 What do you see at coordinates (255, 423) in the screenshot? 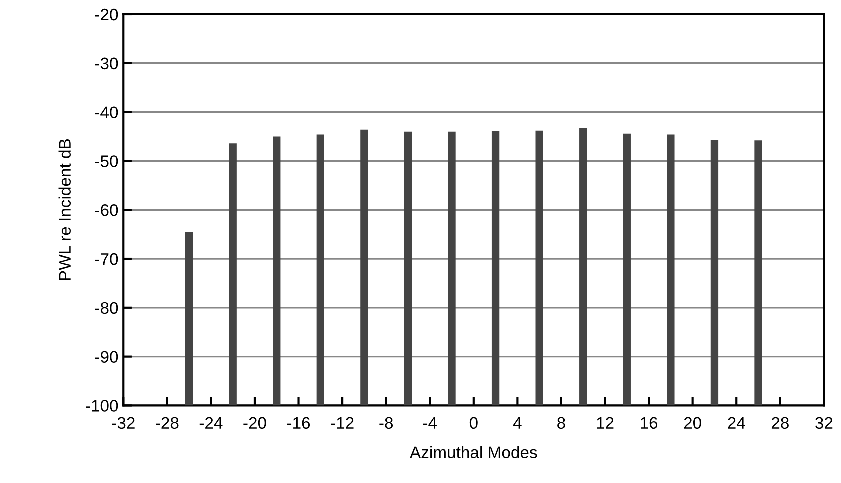
I see `x-tick-label: -20` at bounding box center [255, 423].